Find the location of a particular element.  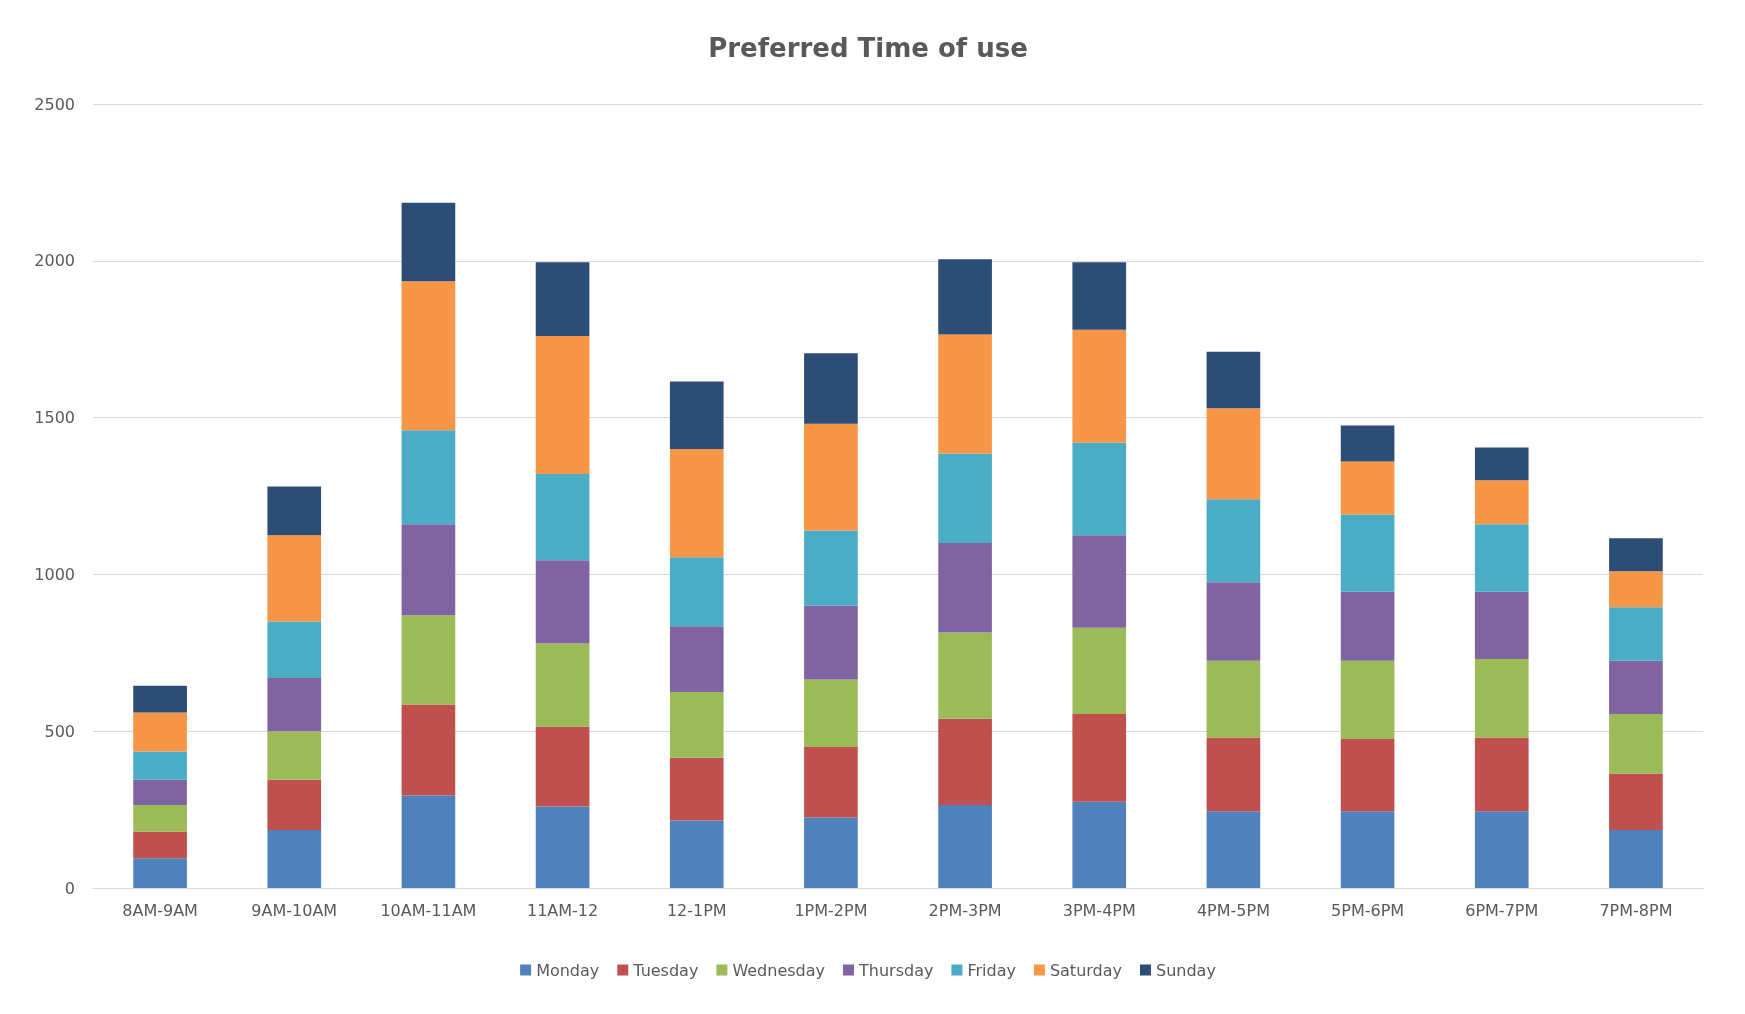

x-tick-label: 10AM-11AM is located at coordinates (428, 910).